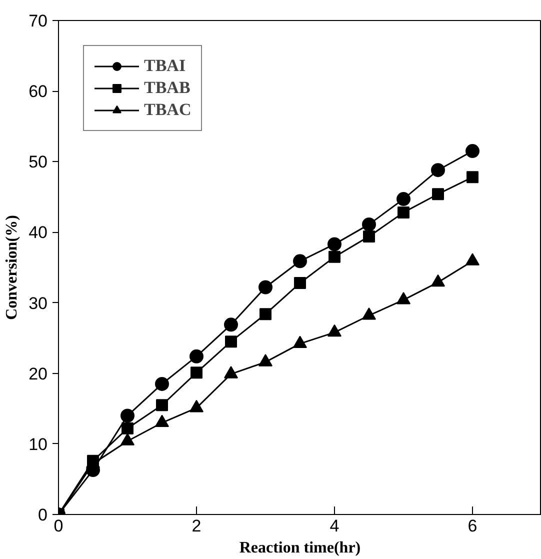 The image size is (541, 559). What do you see at coordinates (38, 303) in the screenshot?
I see `y-tick-label: 30` at bounding box center [38, 303].